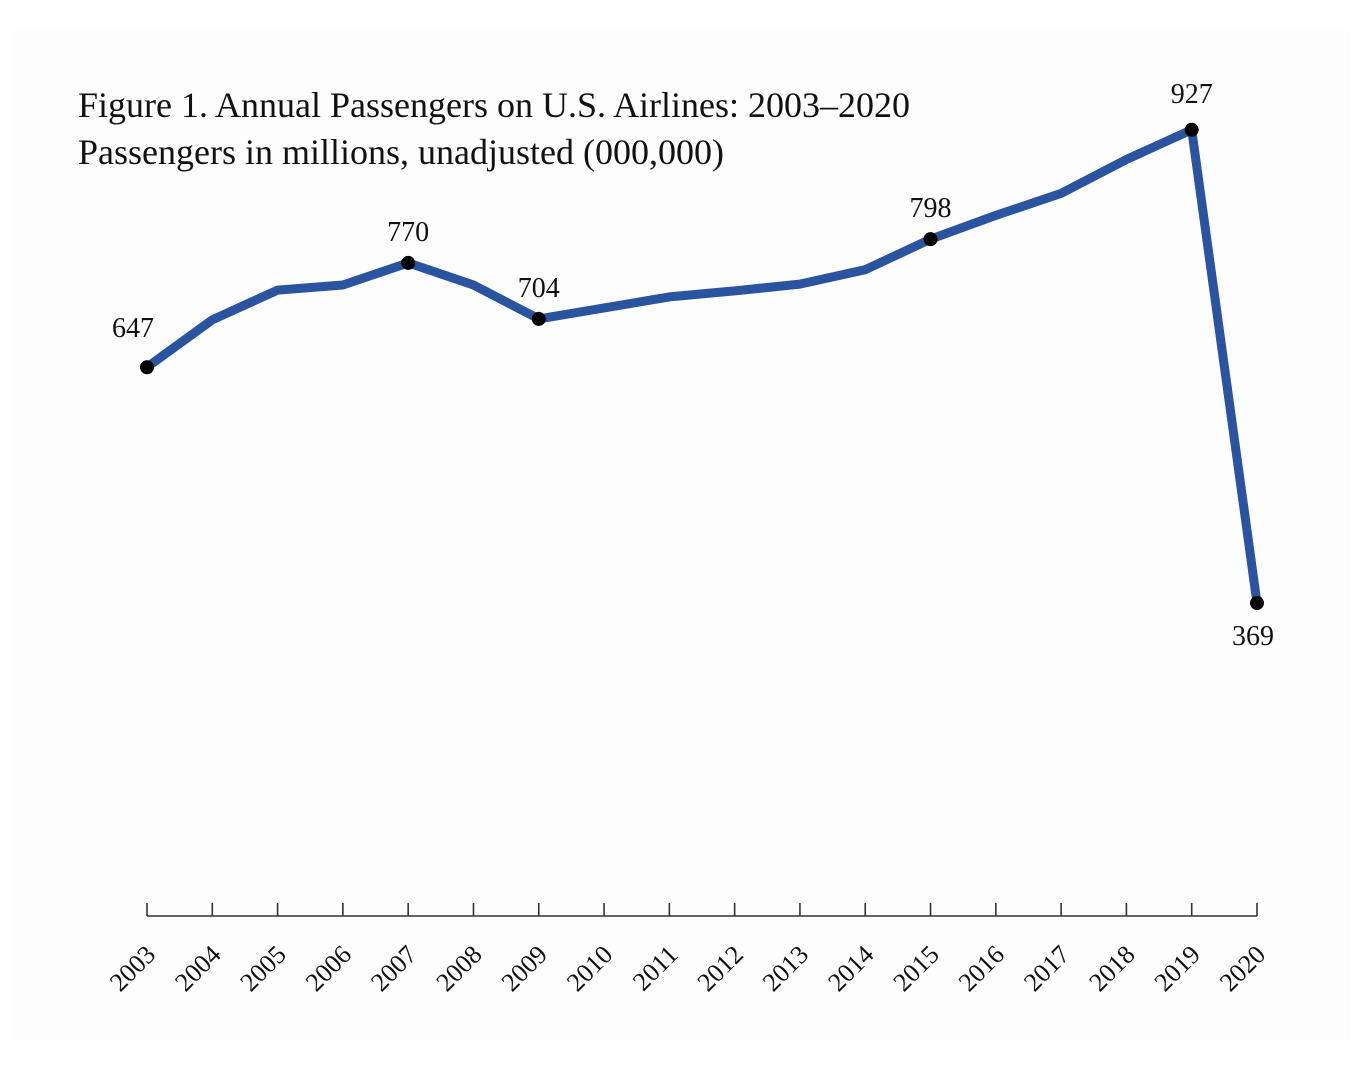 This screenshot has height=1074, width=1364. I want to click on x-tick-label: 2008, so click(458, 968).